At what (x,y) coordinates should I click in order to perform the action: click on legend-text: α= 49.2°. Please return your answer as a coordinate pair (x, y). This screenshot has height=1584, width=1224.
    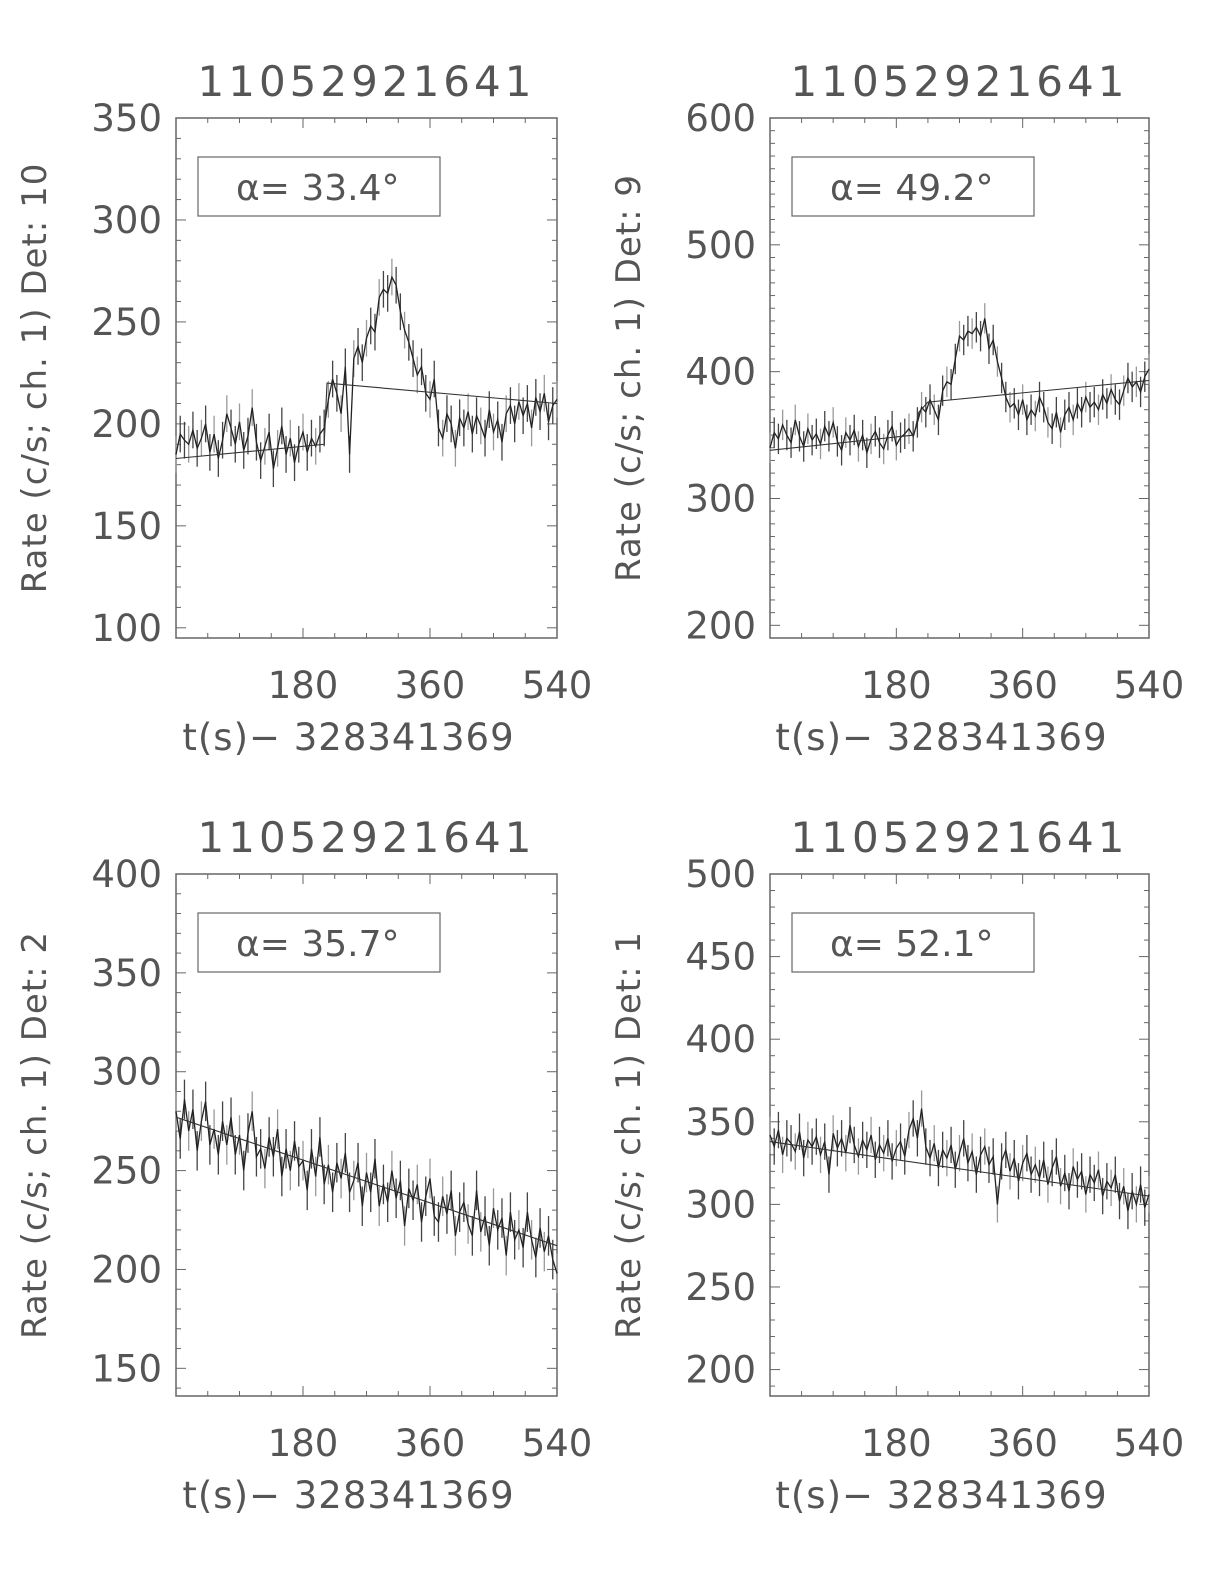
    Looking at the image, I should click on (912, 188).